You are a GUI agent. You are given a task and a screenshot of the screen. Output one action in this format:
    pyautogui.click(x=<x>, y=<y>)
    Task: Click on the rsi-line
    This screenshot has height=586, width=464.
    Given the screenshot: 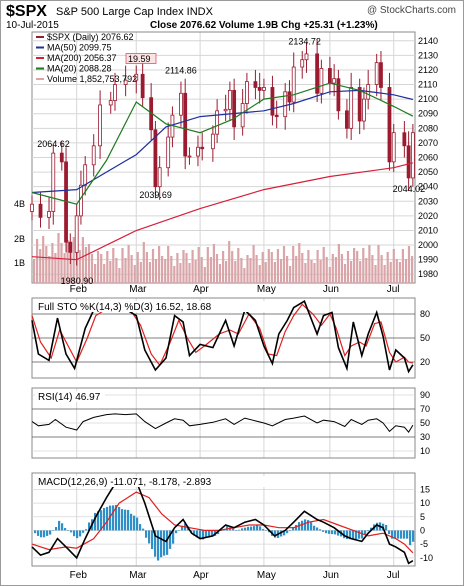 What is the action you would take?
    pyautogui.click(x=222, y=423)
    